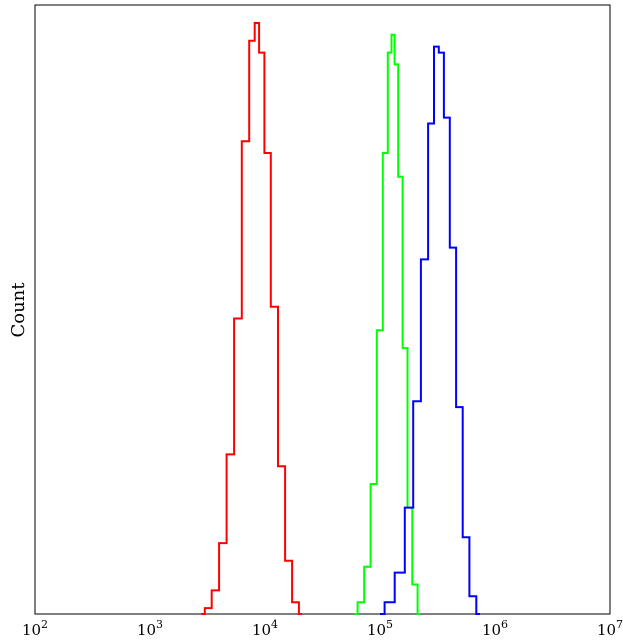 This screenshot has height=644, width=623. What do you see at coordinates (159, 624) in the screenshot?
I see `x-tick-exponent: 3` at bounding box center [159, 624].